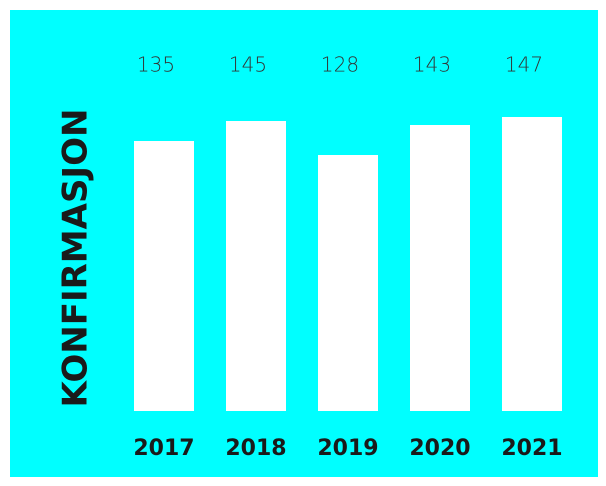  What do you see at coordinates (432, 65) in the screenshot?
I see `value-label: 143` at bounding box center [432, 65].